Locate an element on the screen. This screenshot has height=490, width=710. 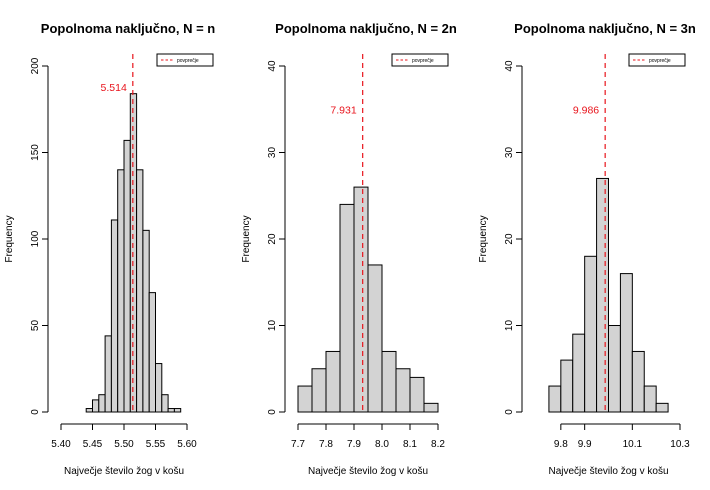
x-tick-label: 7.8 is located at coordinates (326, 444).